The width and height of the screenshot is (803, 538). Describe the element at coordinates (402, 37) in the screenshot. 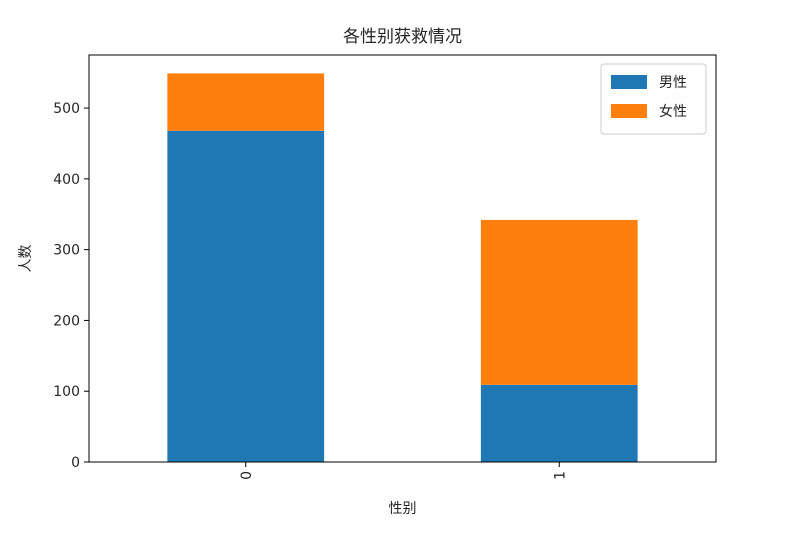

I see `chart-title: 各性别获救情况` at that location.